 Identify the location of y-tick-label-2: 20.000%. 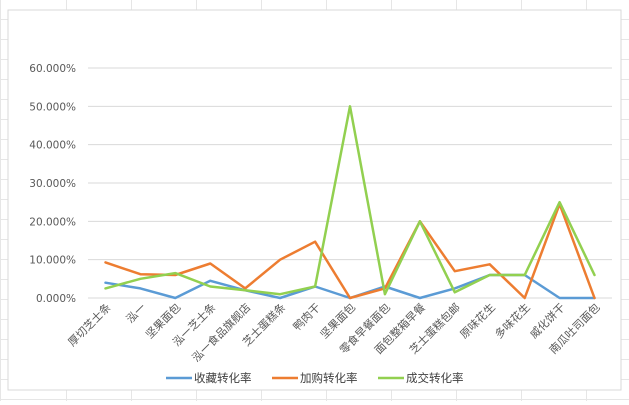
(52, 222).